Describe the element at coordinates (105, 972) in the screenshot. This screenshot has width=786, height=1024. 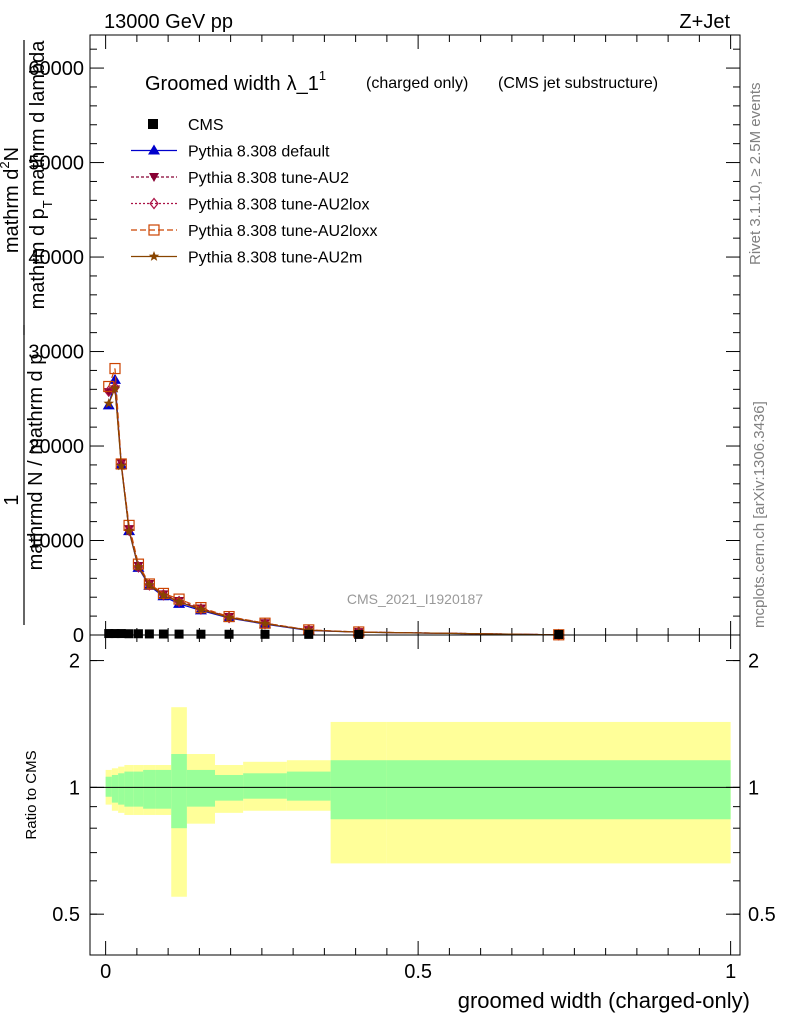
I see `x-tick-label: 0` at that location.